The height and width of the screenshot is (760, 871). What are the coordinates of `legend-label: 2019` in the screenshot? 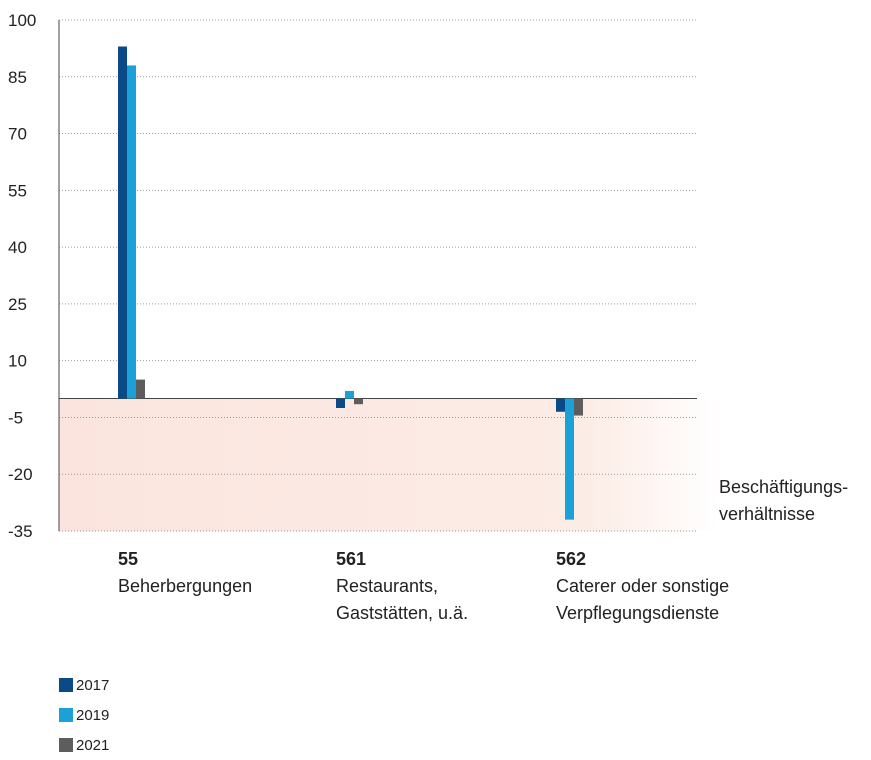 It's located at (93, 715).